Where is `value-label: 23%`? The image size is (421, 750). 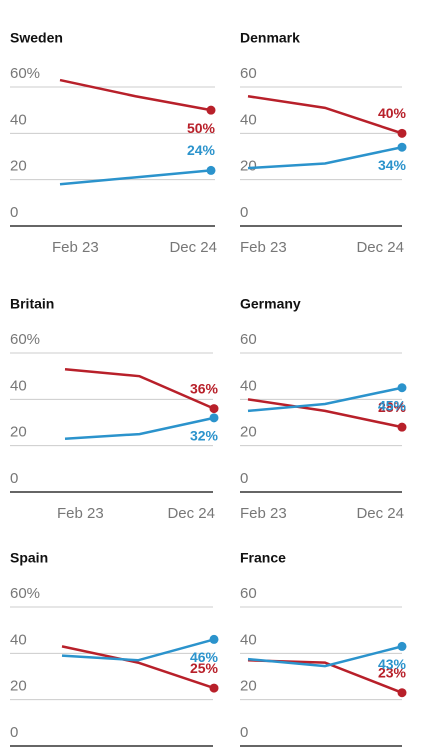
value-label: 23% is located at coordinates (392, 672).